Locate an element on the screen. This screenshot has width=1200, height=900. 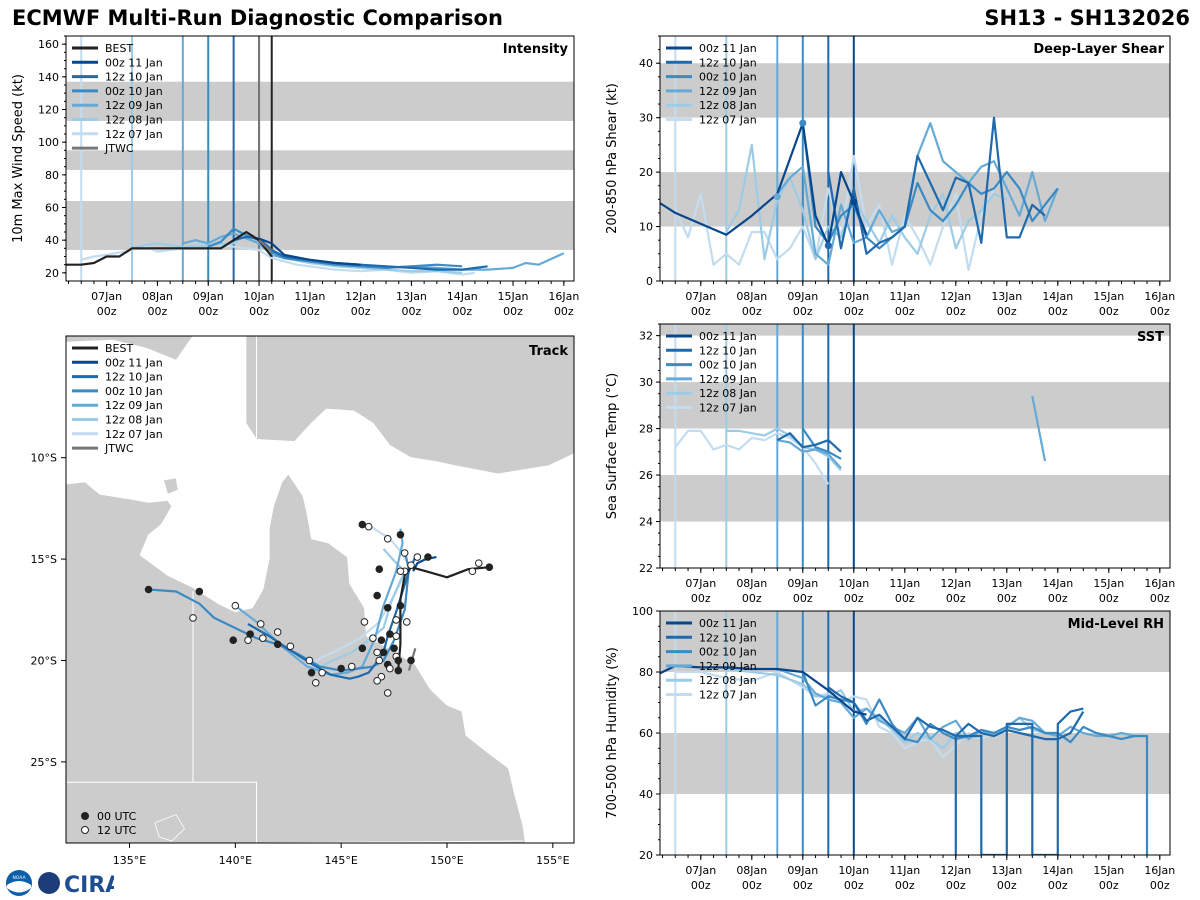
intensity-legend-label: 12z 10 Jan is located at coordinates (134, 77).